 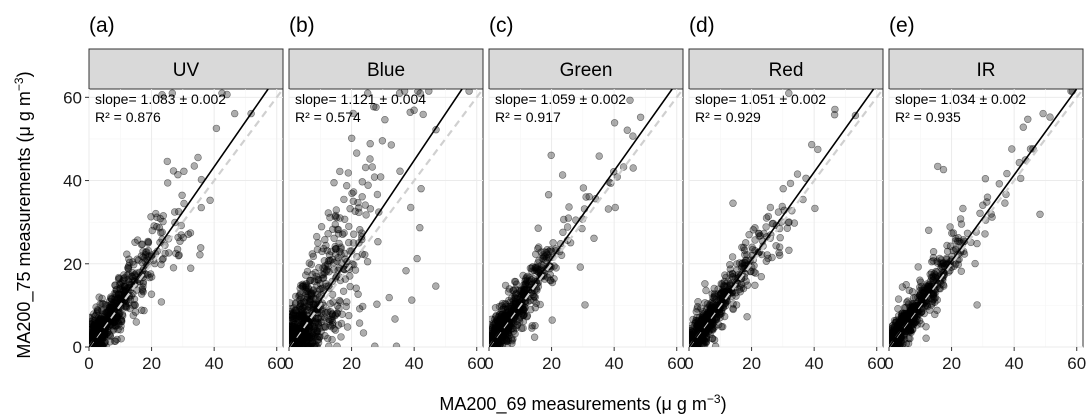 What do you see at coordinates (276, 363) in the screenshot?
I see `x-tick-label-uv: 60` at bounding box center [276, 363].